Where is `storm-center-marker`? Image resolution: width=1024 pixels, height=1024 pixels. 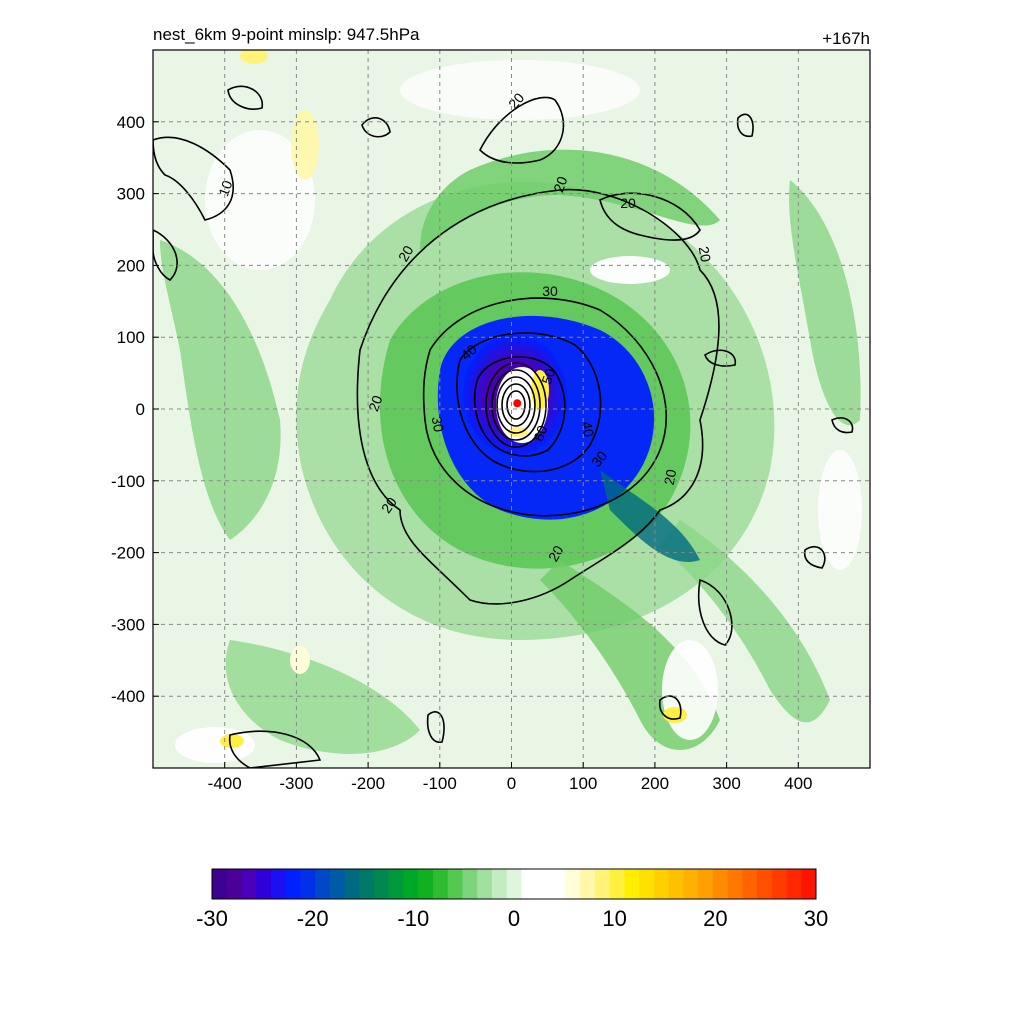
storm-center-marker is located at coordinates (517, 403).